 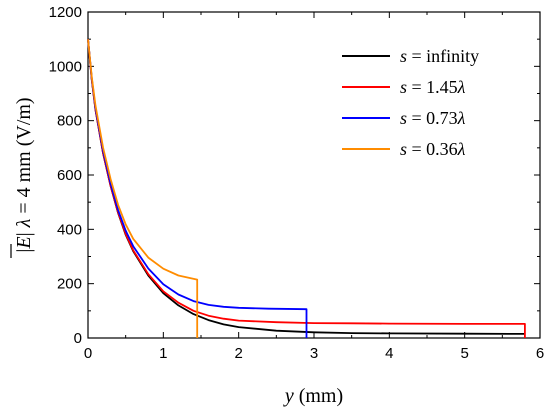 I want to click on legend-label: s = infinity, so click(x=439, y=56).